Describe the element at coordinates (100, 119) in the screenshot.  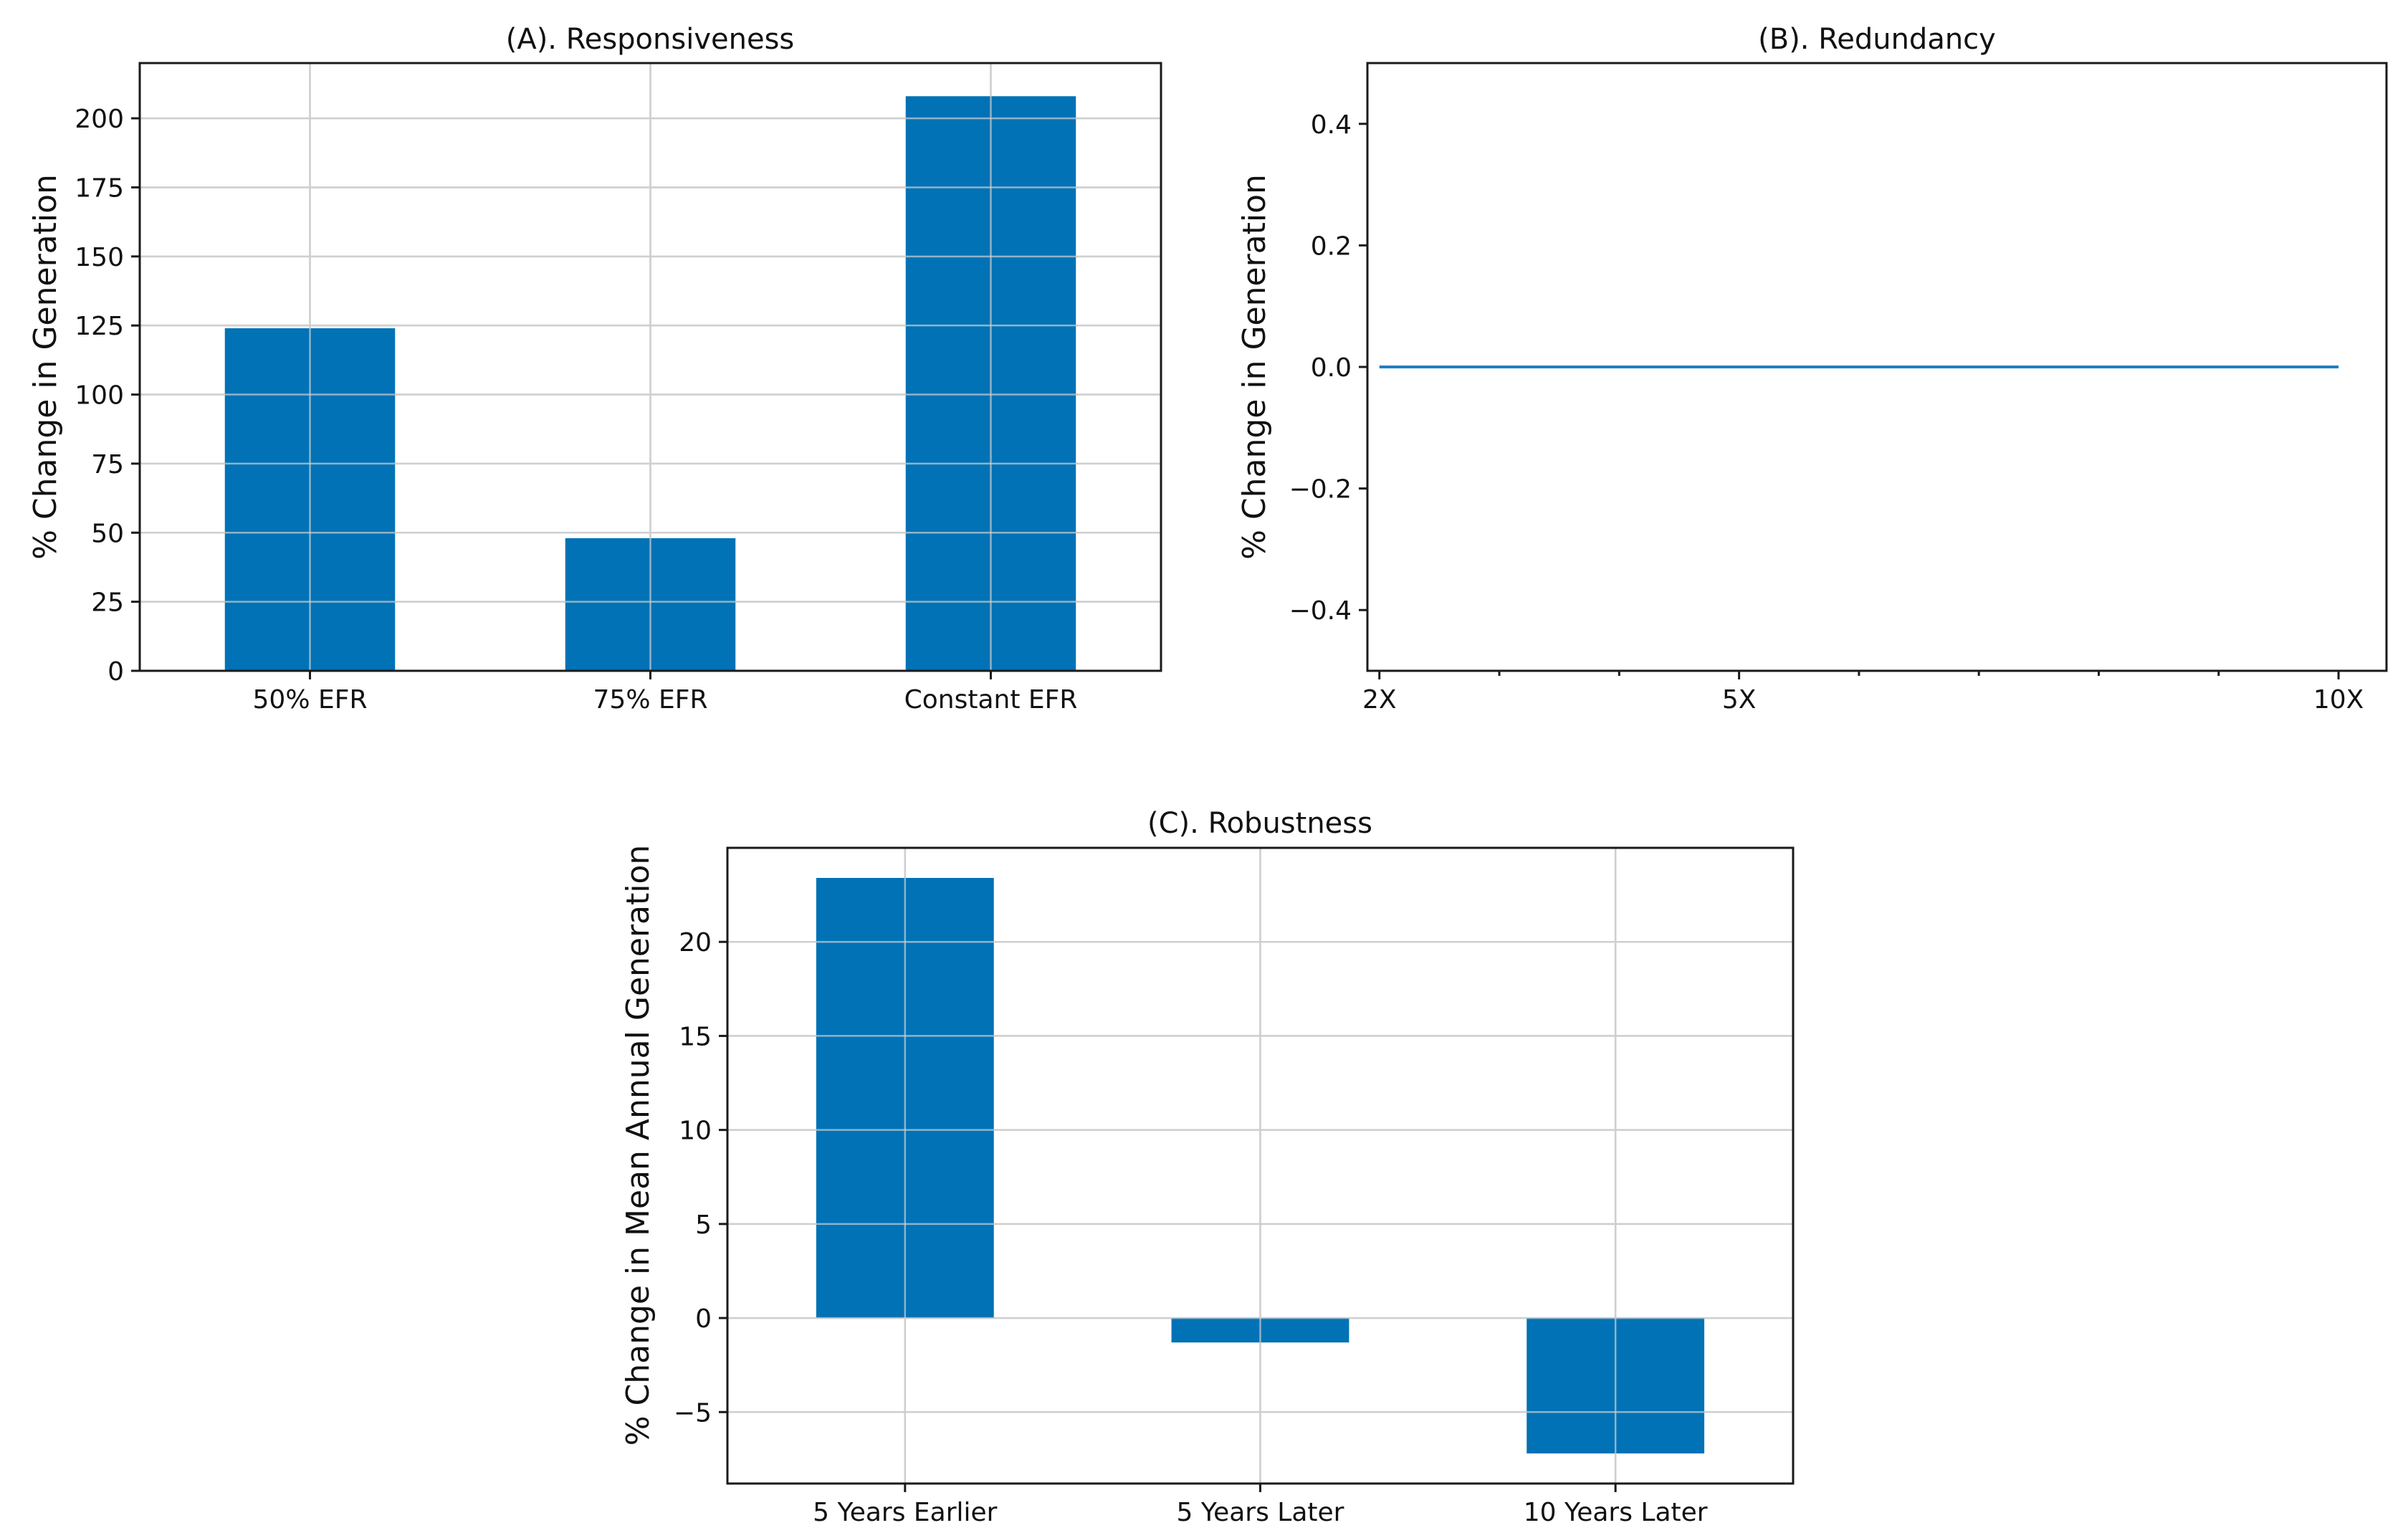
I see `y-tick-label: 200` at that location.